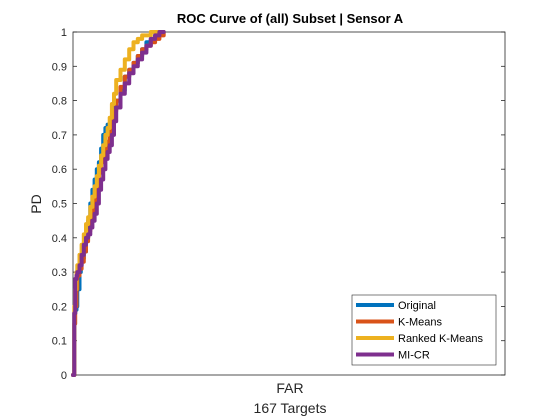  What do you see at coordinates (59, 136) in the screenshot?
I see `y-tick-label: 0.7` at bounding box center [59, 136].